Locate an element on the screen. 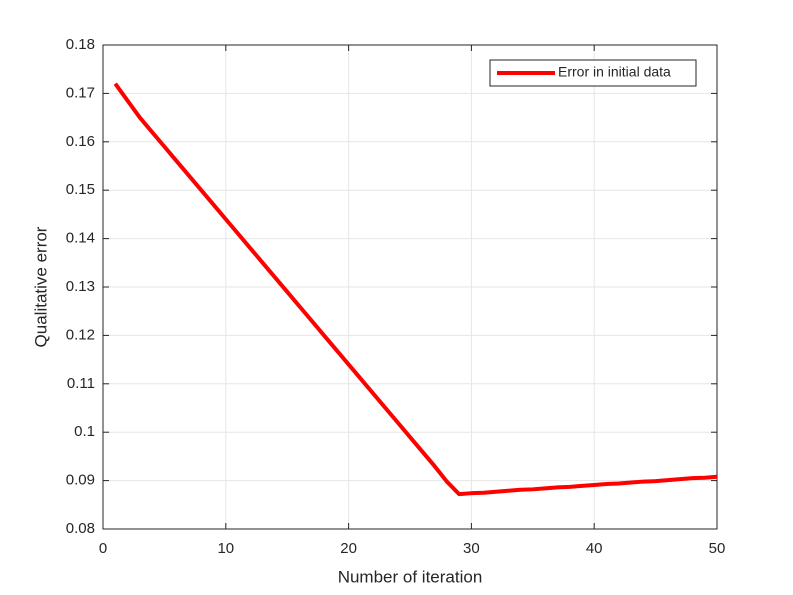 Image resolution: width=793 pixels, height=595 pixels. y-tick-label: 0.18 is located at coordinates (80, 44).